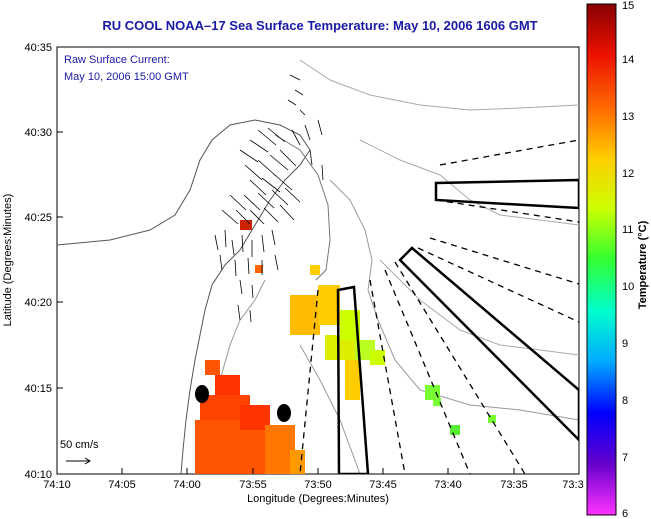  What do you see at coordinates (8, 260) in the screenshot?
I see `y-axis-label: Latitude (Degrees:Minutes)` at bounding box center [8, 260].